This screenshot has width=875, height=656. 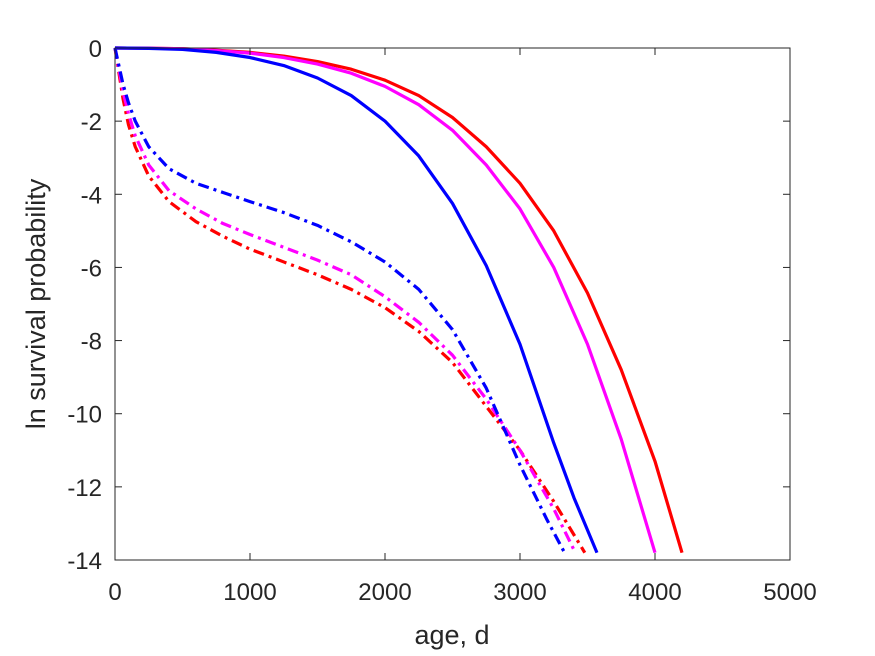 I want to click on x-axis-title: age, d, so click(x=451, y=635).